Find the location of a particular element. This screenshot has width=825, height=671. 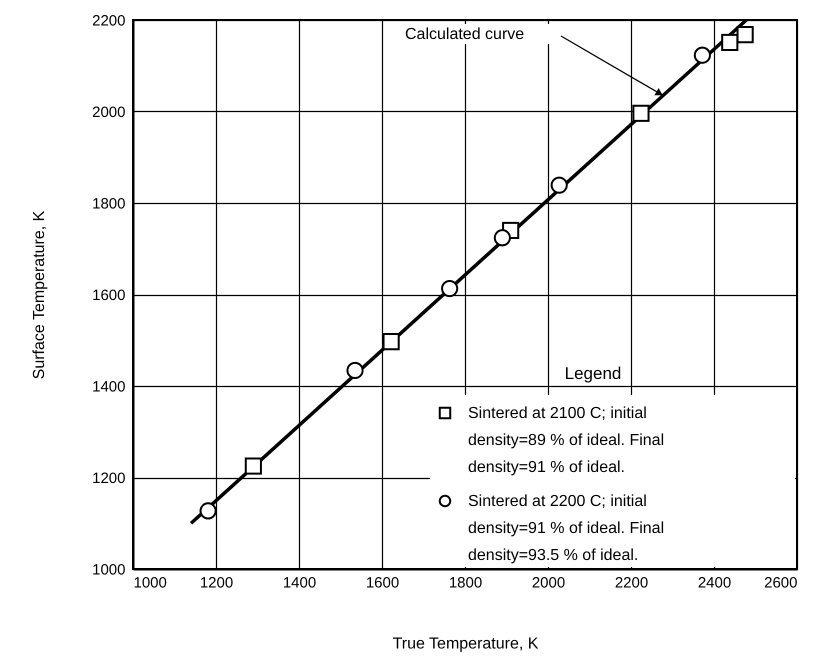

x-tick-label: 2200 is located at coordinates (631, 583).